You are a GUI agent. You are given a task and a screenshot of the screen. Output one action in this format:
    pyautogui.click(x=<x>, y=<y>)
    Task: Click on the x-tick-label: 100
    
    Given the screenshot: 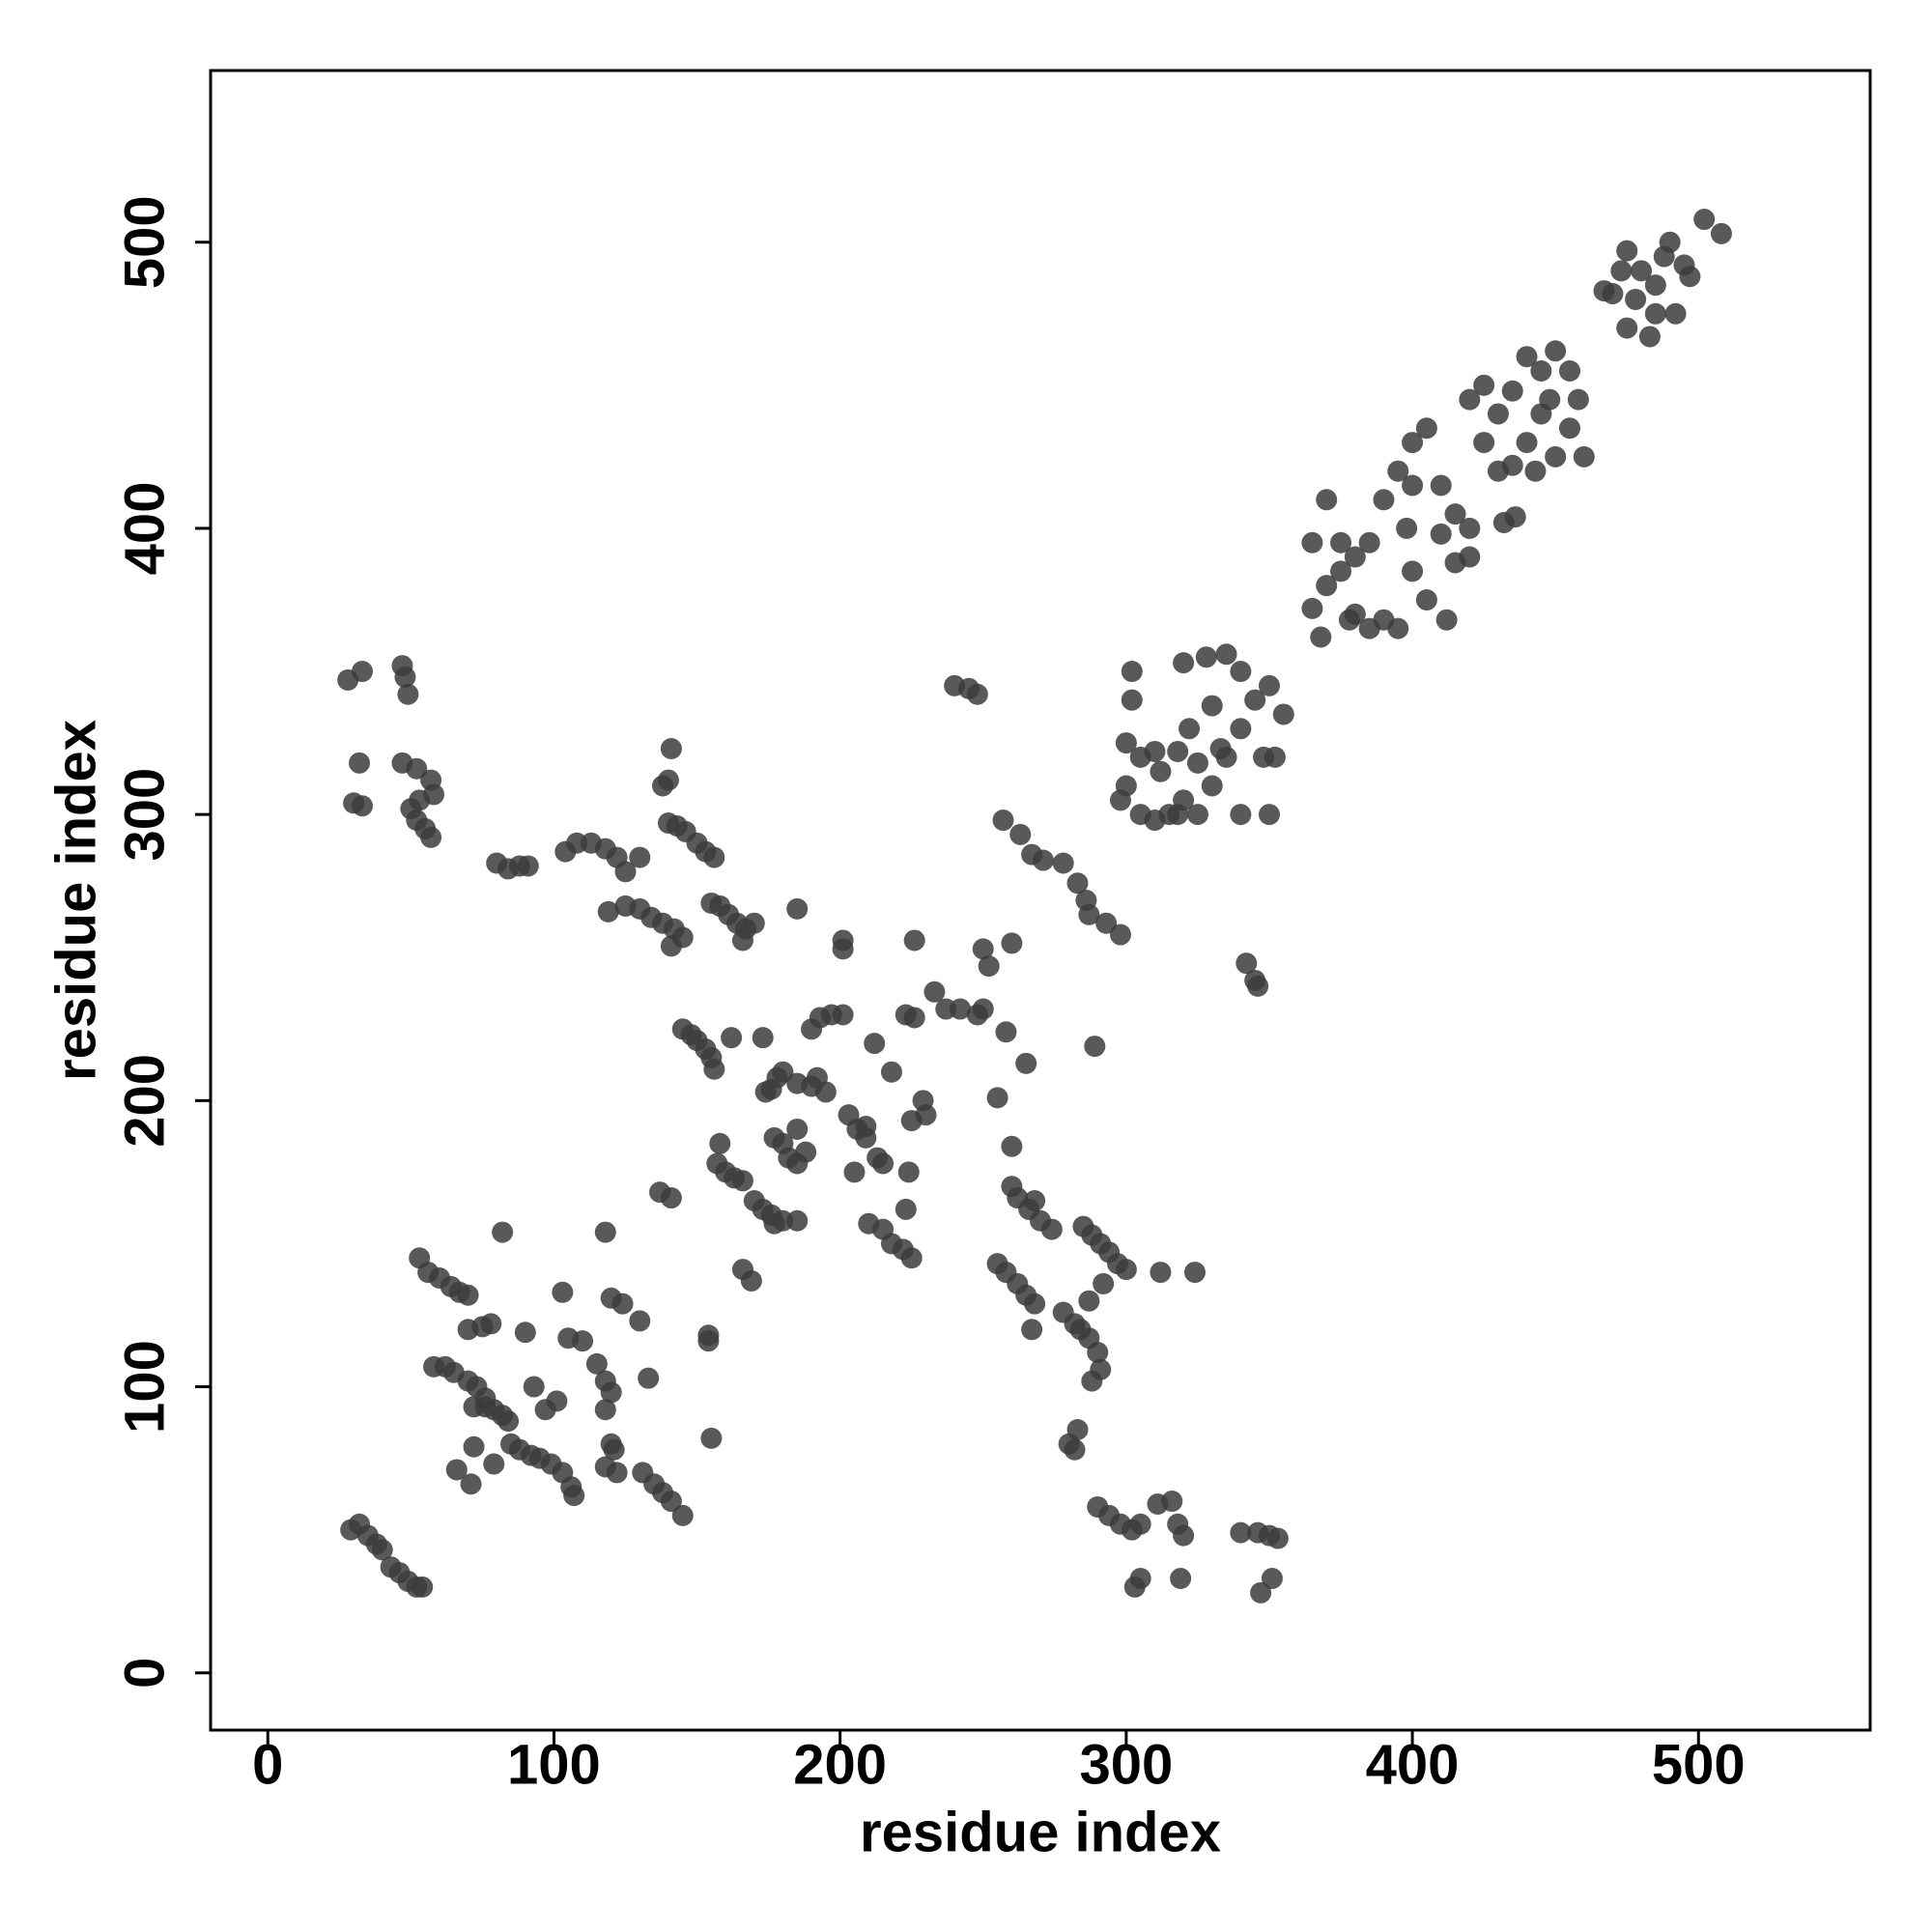 What is the action you would take?
    pyautogui.click(x=554, y=1764)
    